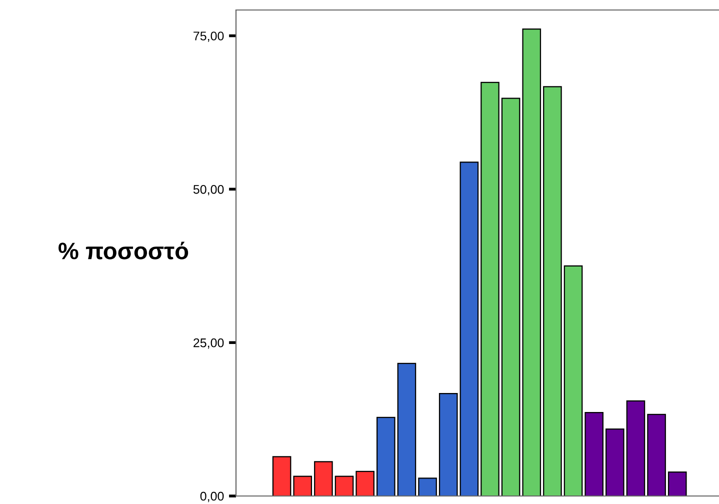  Describe the element at coordinates (209, 37) in the screenshot. I see `y-tick-label: 75,00` at that location.